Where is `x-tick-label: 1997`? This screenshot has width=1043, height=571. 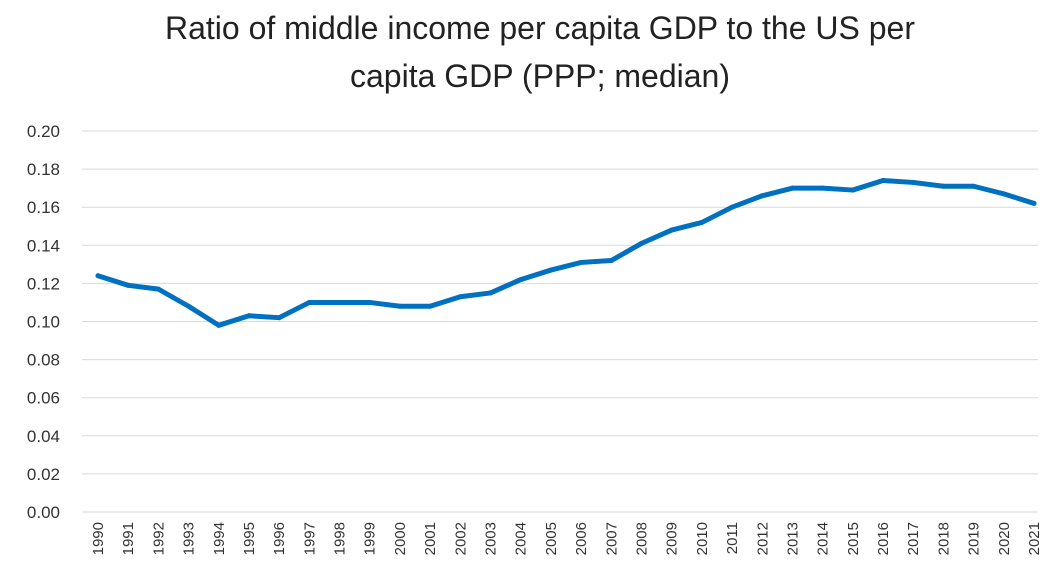 x-tick-label: 1997 is located at coordinates (309, 538).